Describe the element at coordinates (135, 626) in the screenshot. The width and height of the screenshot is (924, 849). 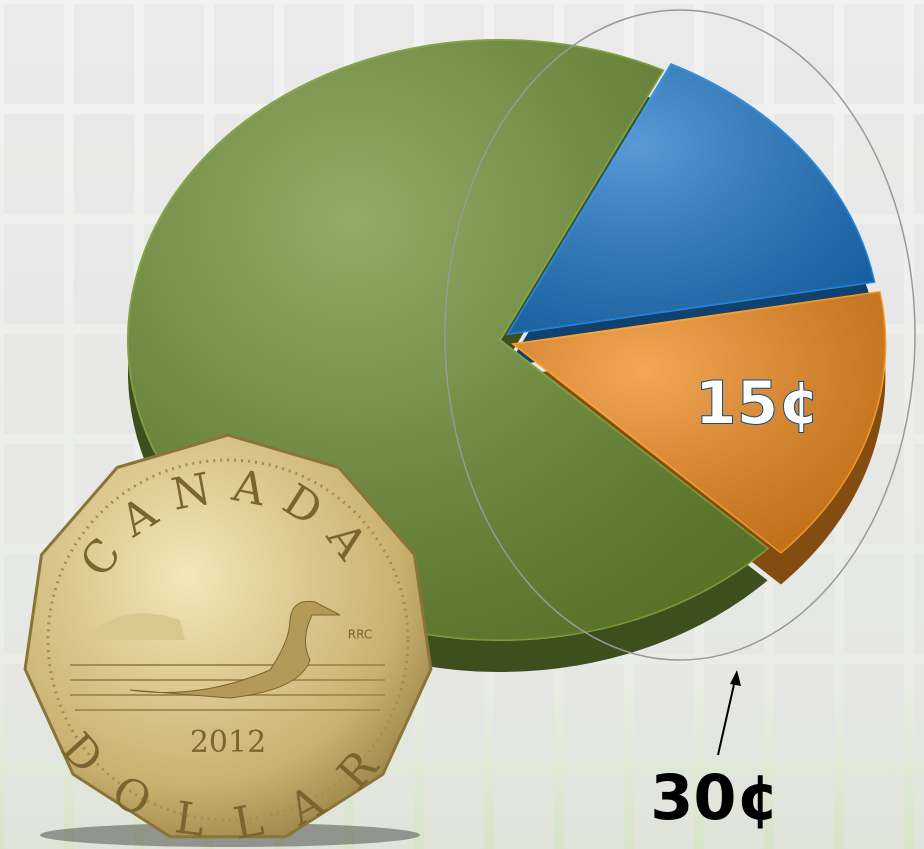
I see `island` at that location.